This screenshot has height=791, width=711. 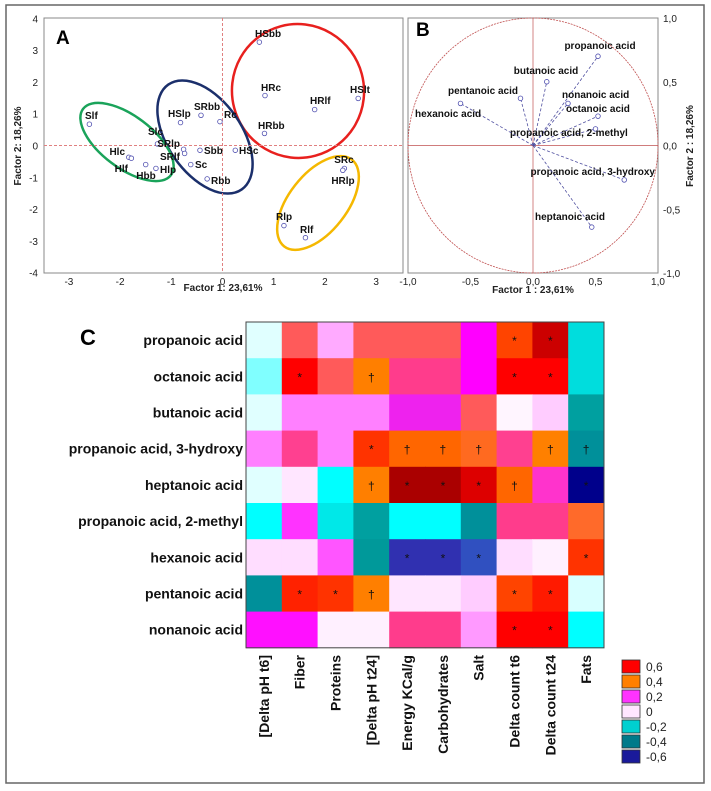 I want to click on panel-b-y-label: Factor 2 : 18,26%, so click(x=690, y=146).